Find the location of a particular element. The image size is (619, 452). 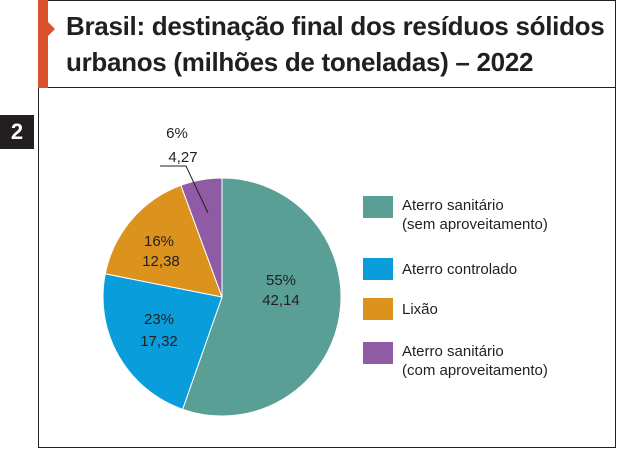

slice-percent-label: 16% is located at coordinates (159, 241).